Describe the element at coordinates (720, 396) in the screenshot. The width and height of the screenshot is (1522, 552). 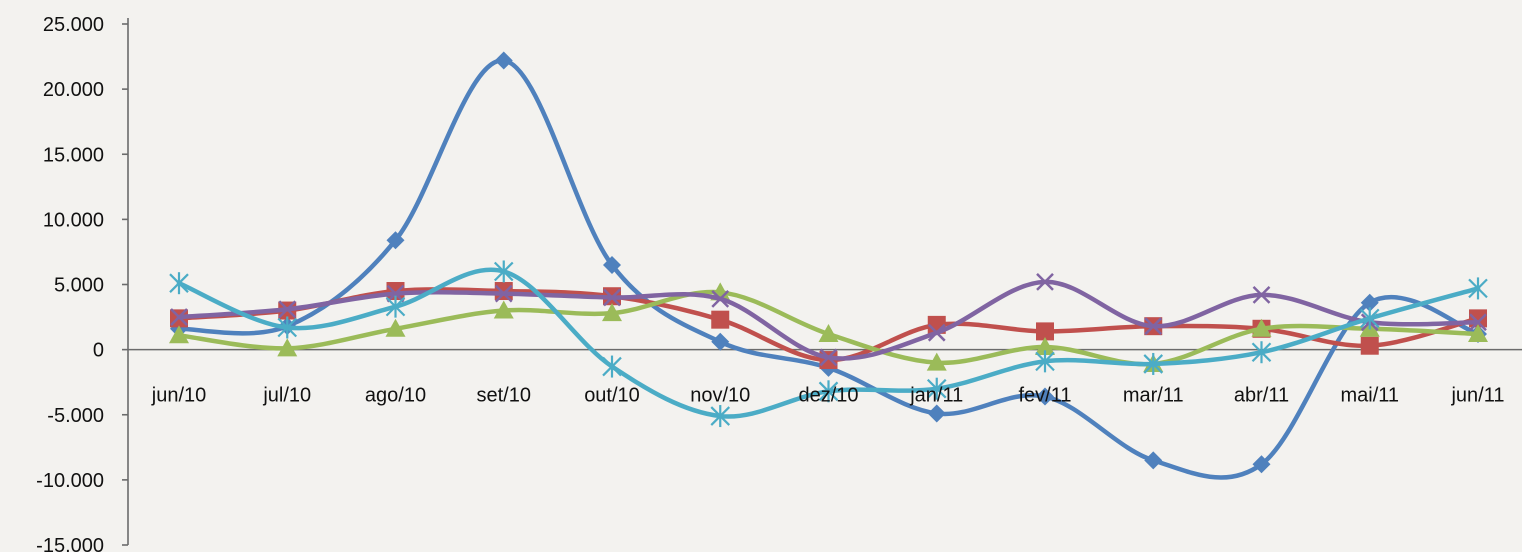
I see `x-tick-label: nov/10` at that location.